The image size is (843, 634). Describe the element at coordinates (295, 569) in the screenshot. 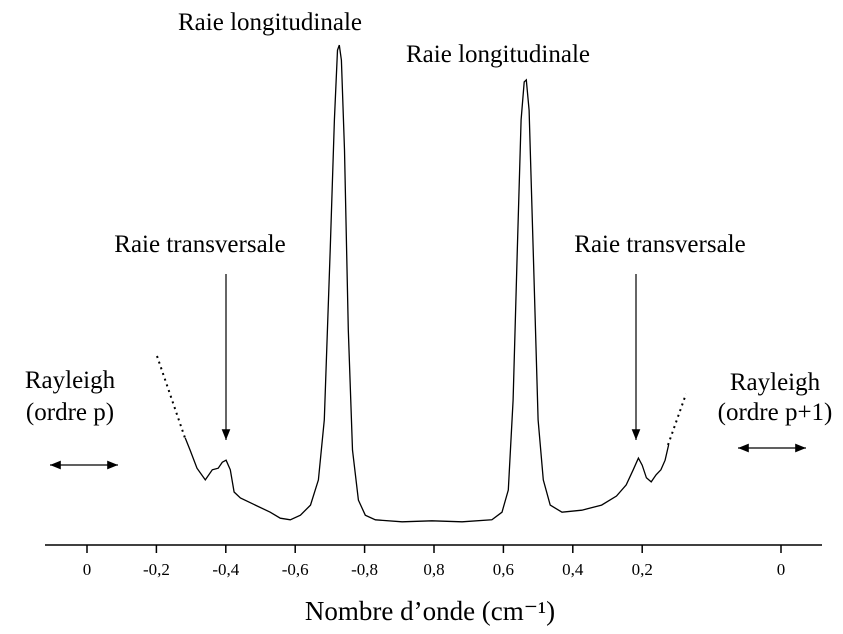

I see `x-tick-label: -0,6` at that location.